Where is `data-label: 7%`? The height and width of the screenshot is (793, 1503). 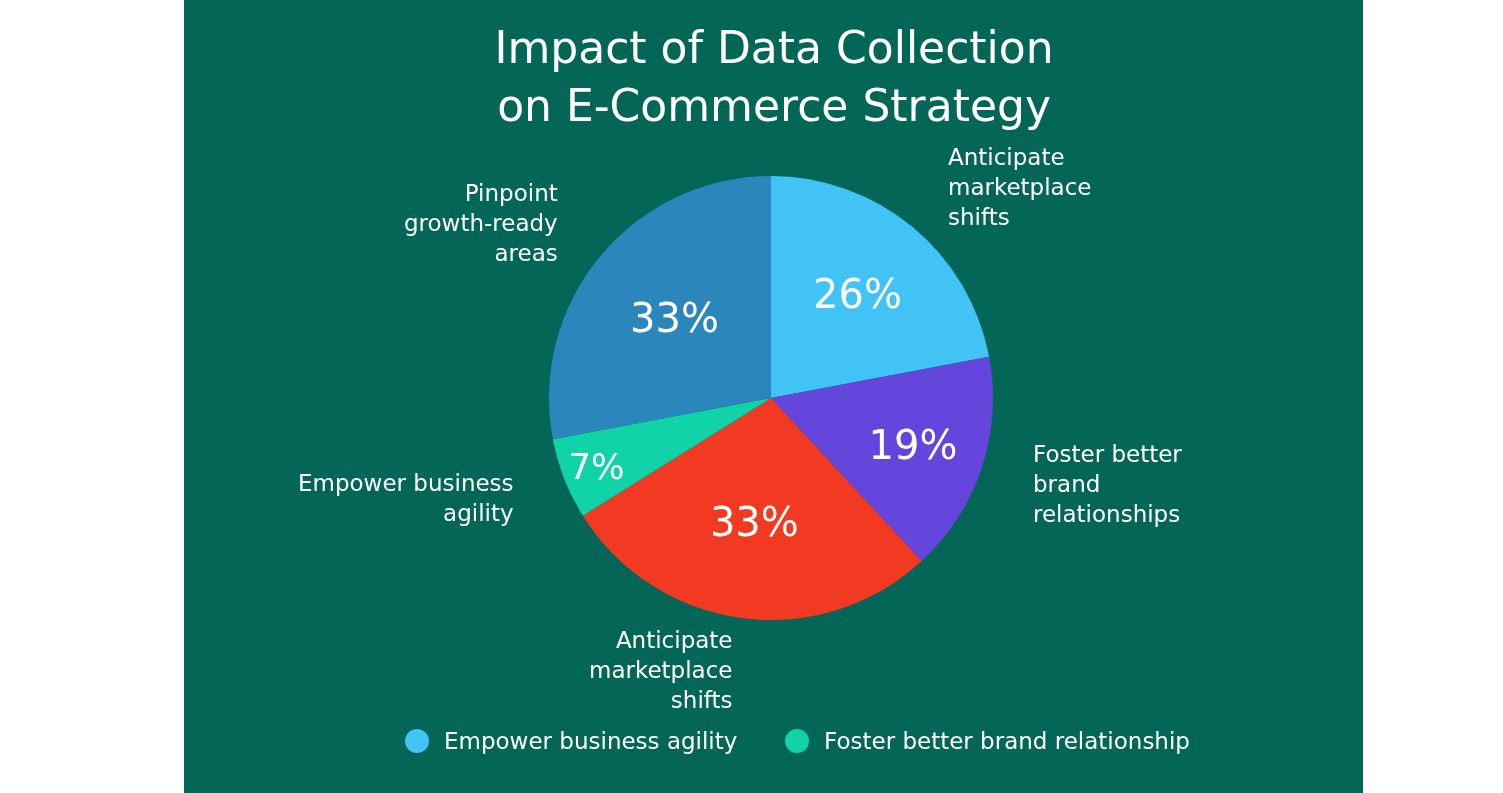
data-label: 7% is located at coordinates (596, 466).